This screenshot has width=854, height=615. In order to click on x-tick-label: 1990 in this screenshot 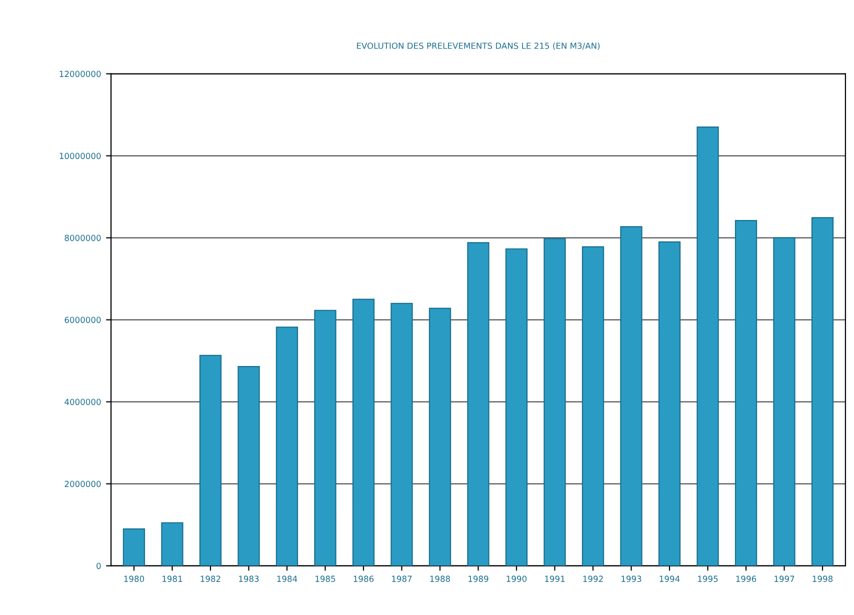, I will do `click(516, 579)`.